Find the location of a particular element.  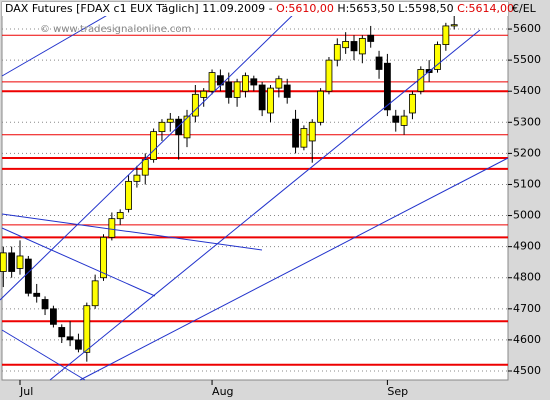

y-tick-label: 5300 is located at coordinates (527, 121).